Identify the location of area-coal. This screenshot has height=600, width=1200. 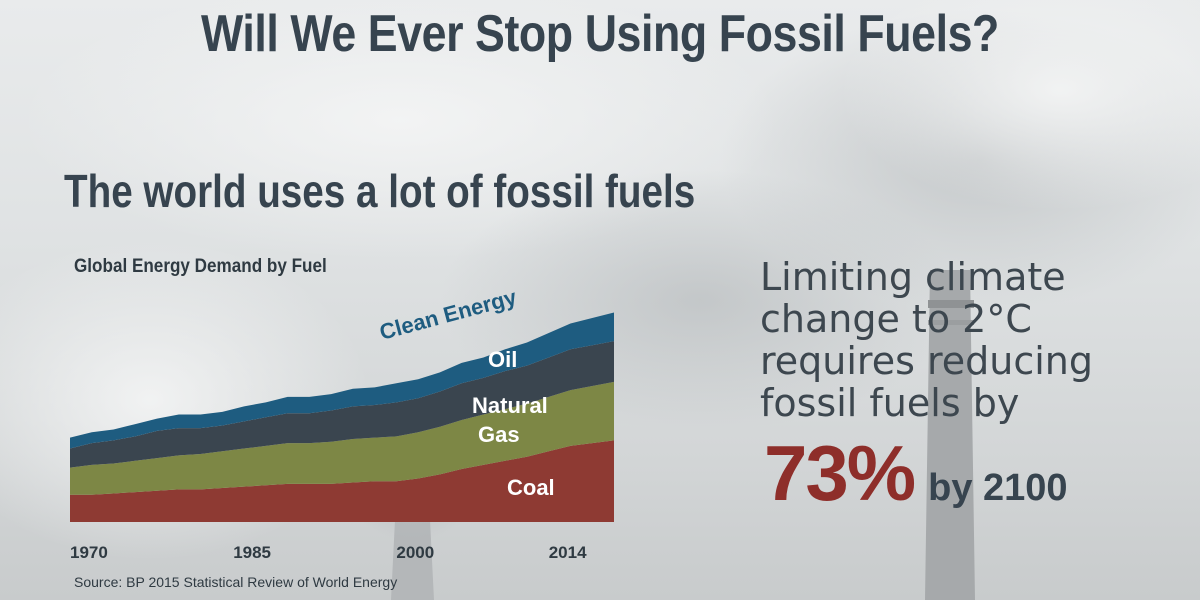
(342, 481).